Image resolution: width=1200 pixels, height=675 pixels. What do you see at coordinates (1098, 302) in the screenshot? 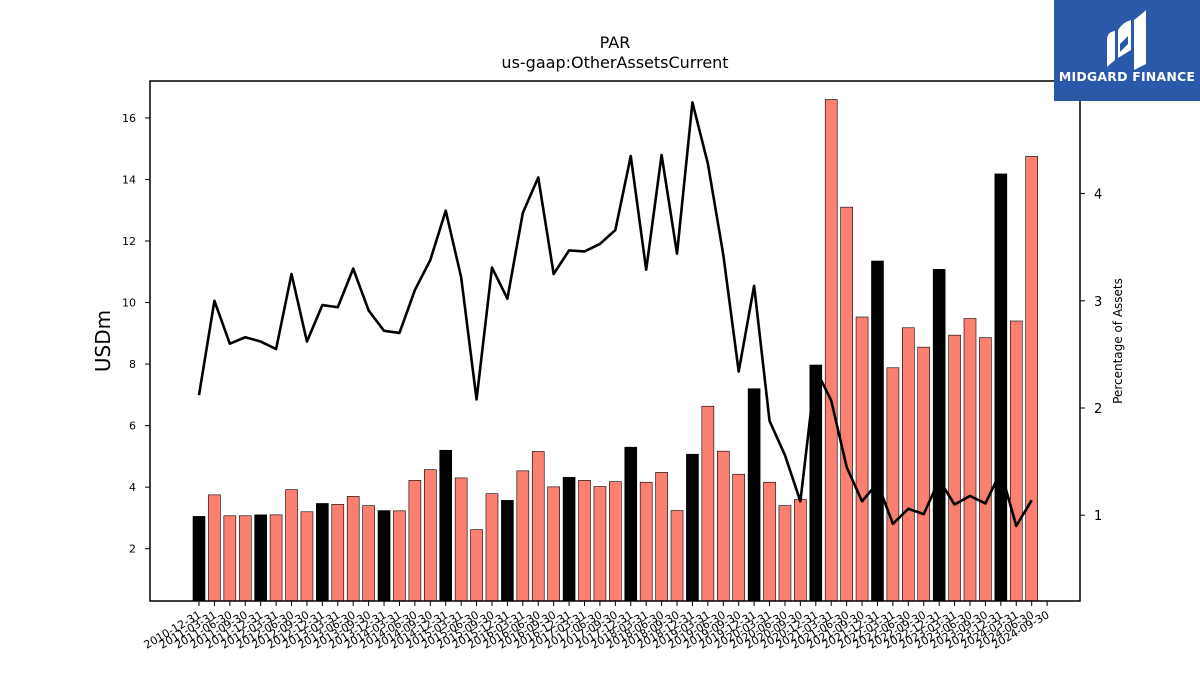
I see `y2-tick-label: 3` at bounding box center [1098, 302].